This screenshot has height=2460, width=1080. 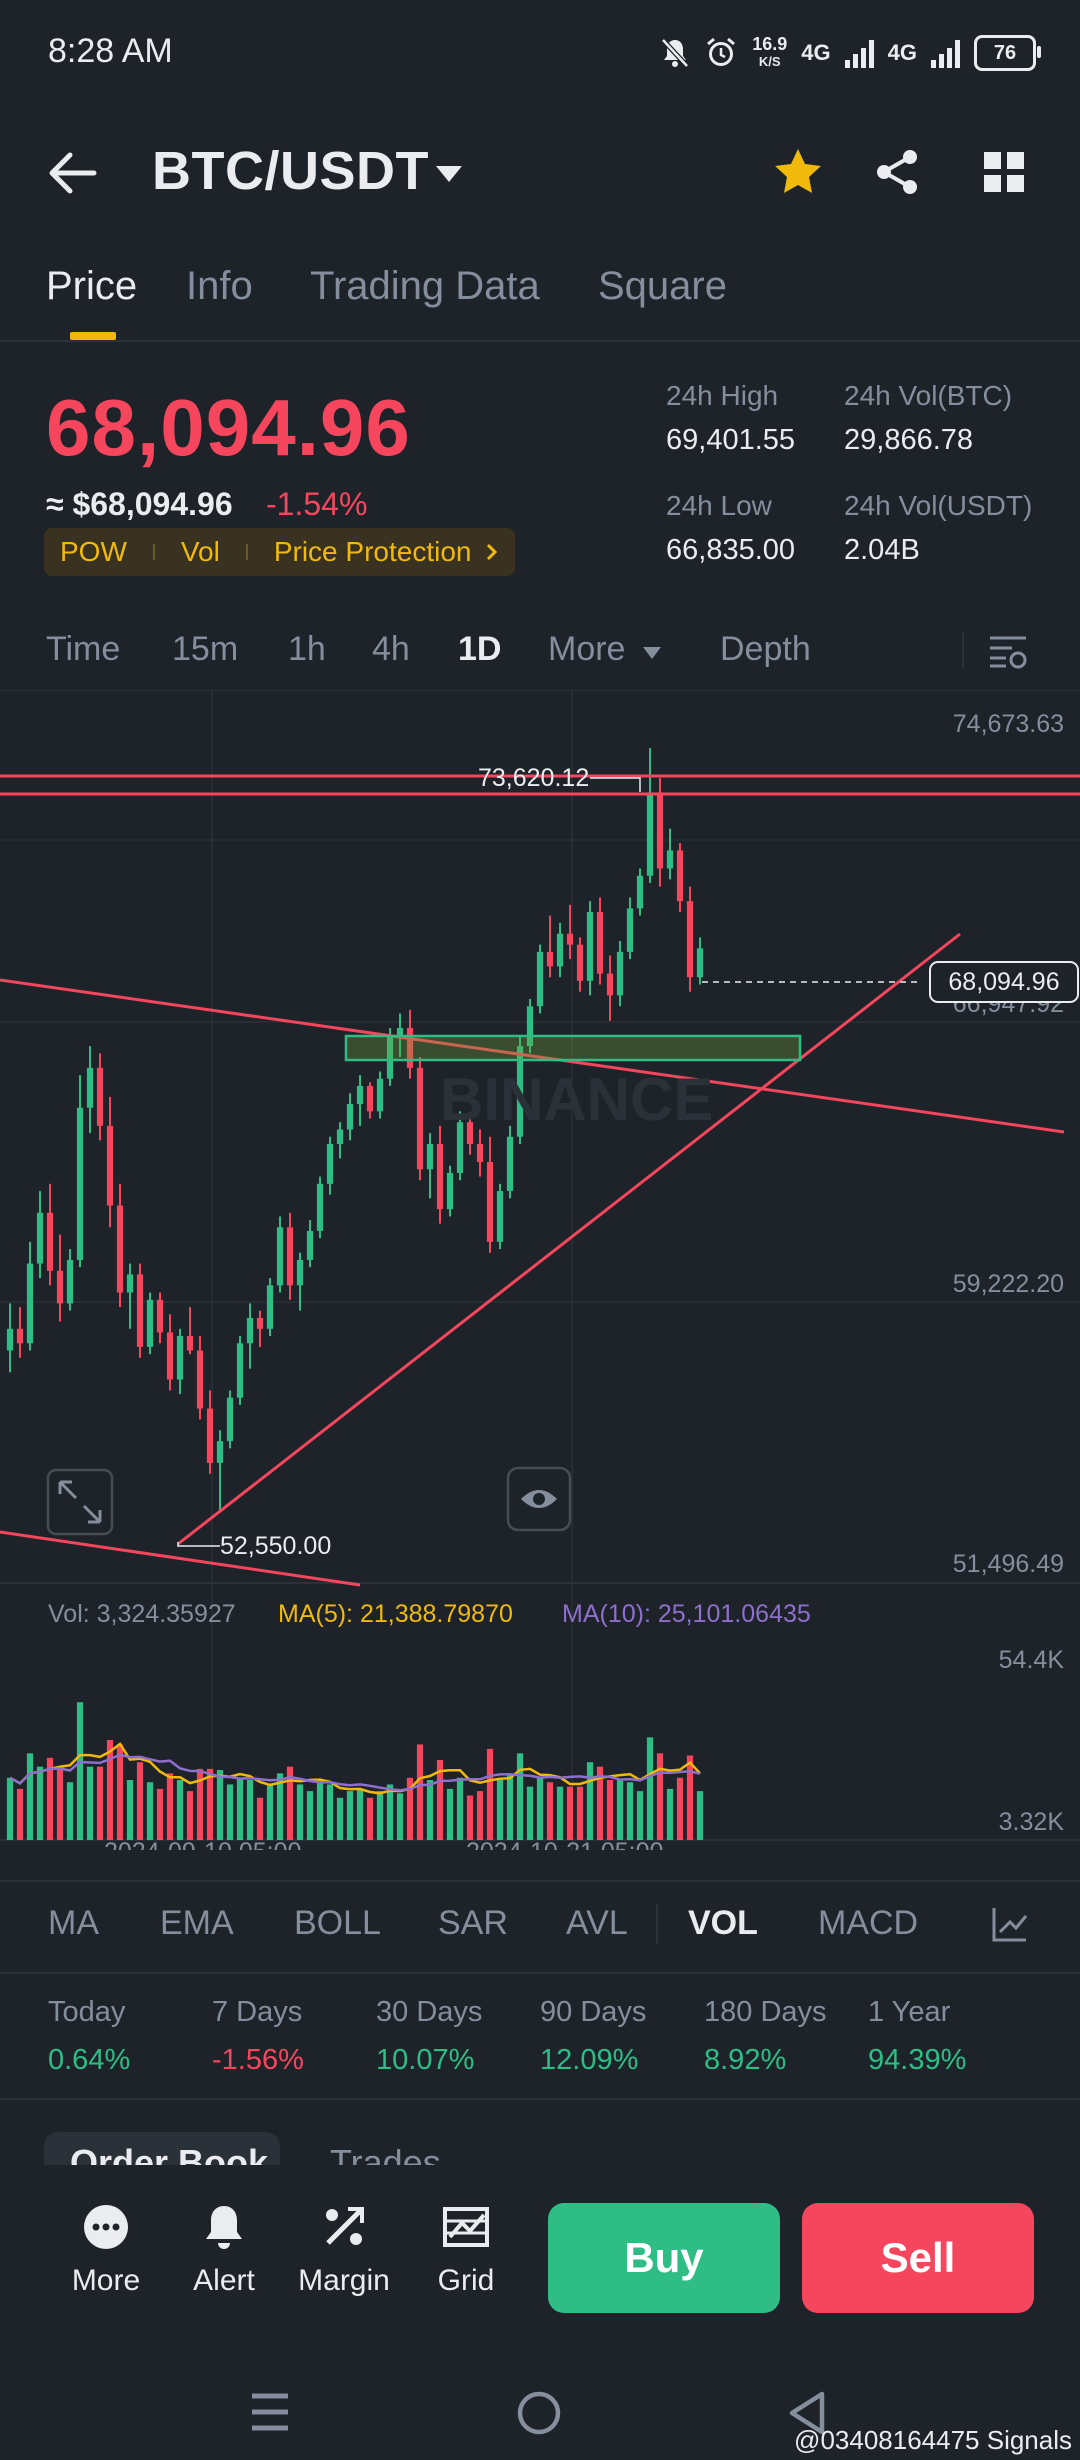 What do you see at coordinates (224, 2250) in the screenshot?
I see `alert-button: Alert` at bounding box center [224, 2250].